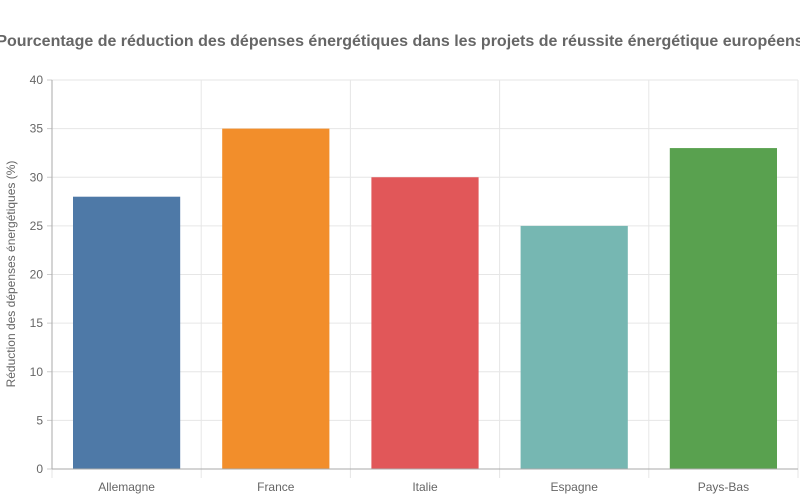 This screenshot has width=800, height=500. What do you see at coordinates (276, 487) in the screenshot?
I see `x-tick-label: France` at bounding box center [276, 487].